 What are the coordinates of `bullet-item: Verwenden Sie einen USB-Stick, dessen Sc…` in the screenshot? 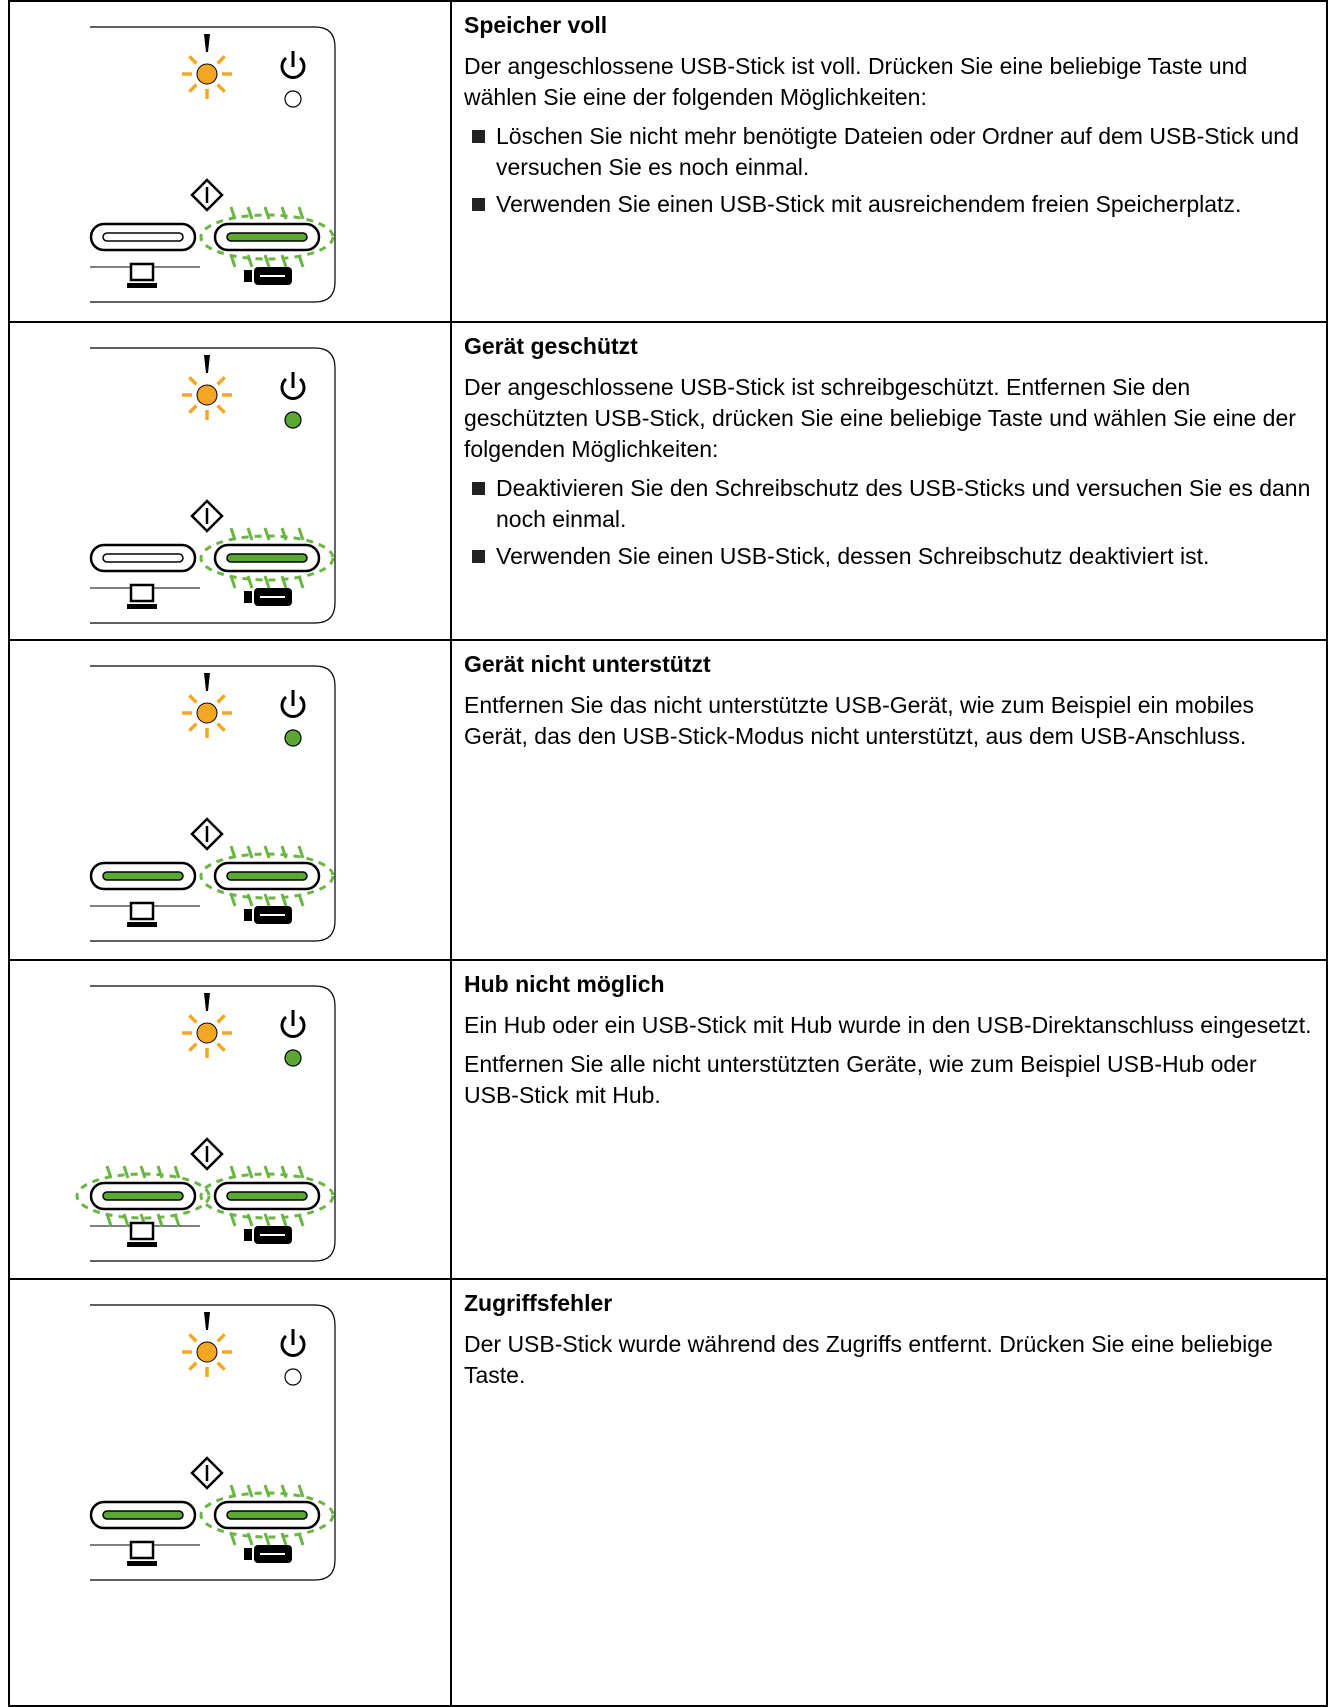 It's located at (888, 556).